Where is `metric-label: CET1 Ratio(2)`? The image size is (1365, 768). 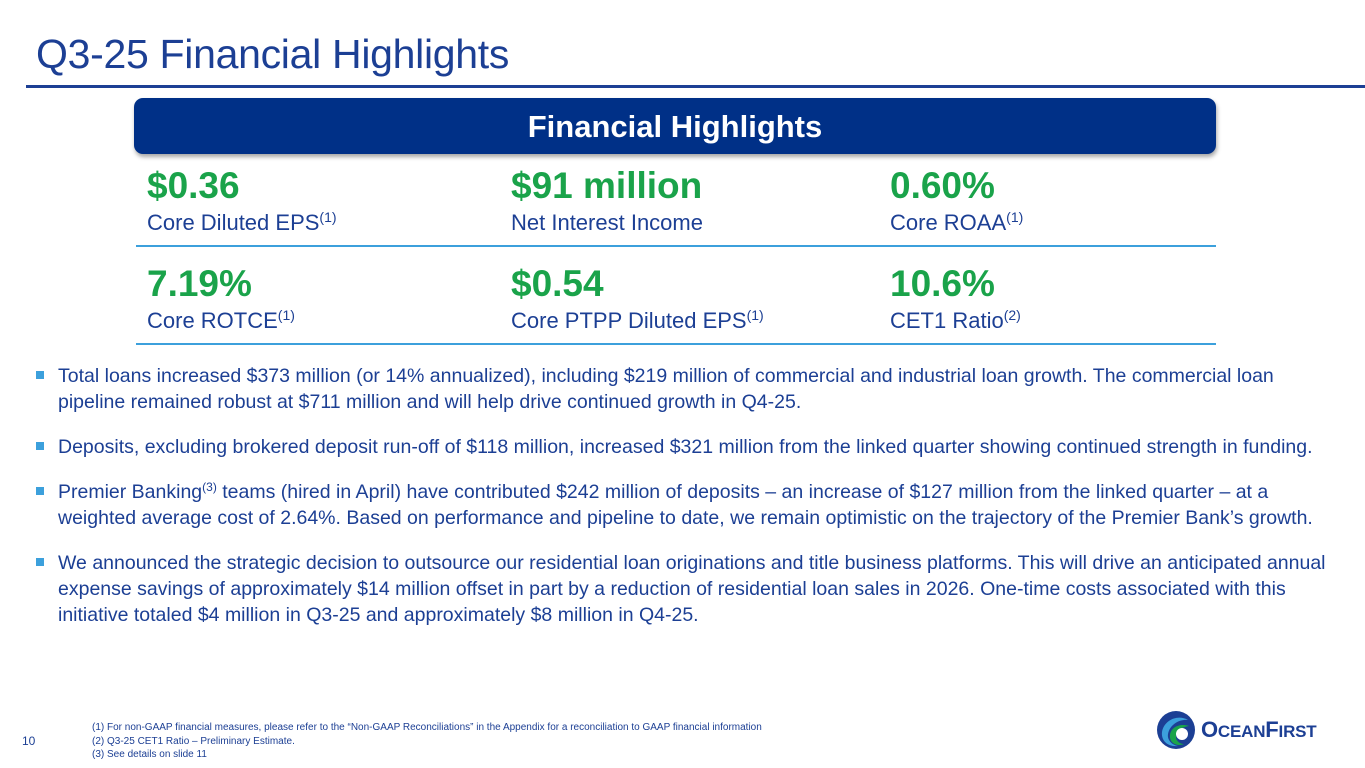
metric-label: CET1 Ratio(2) is located at coordinates (955, 320).